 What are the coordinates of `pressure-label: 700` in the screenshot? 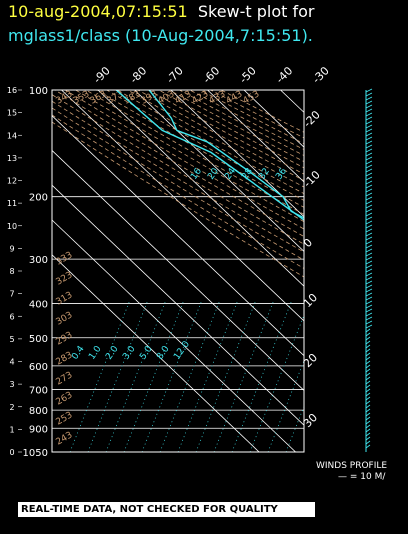 It's located at (38, 391).